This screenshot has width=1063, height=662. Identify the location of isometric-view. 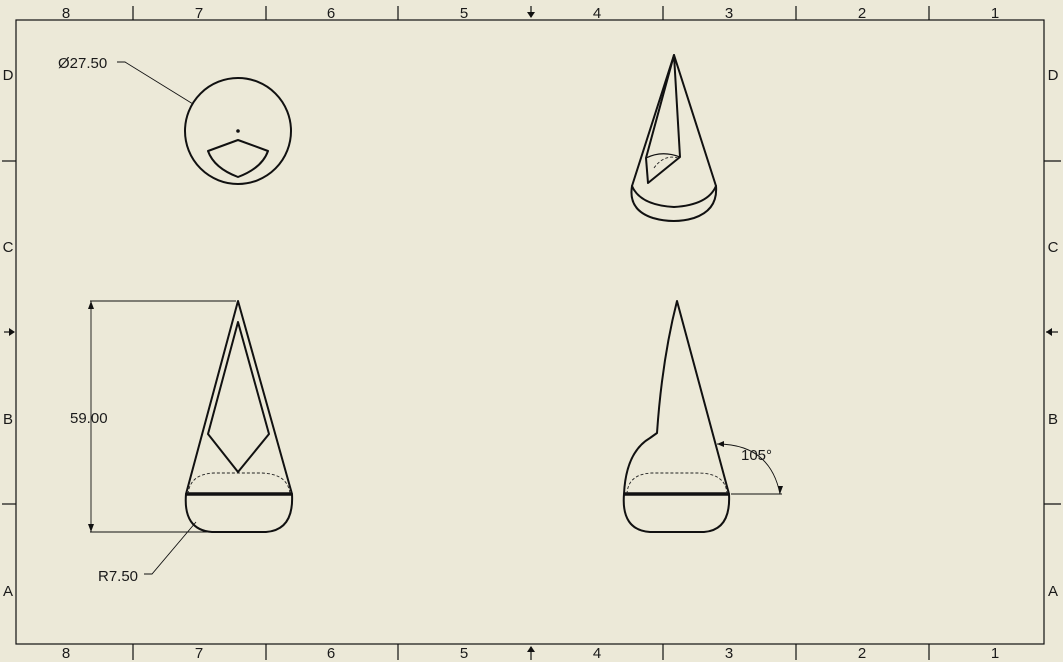
(674, 138).